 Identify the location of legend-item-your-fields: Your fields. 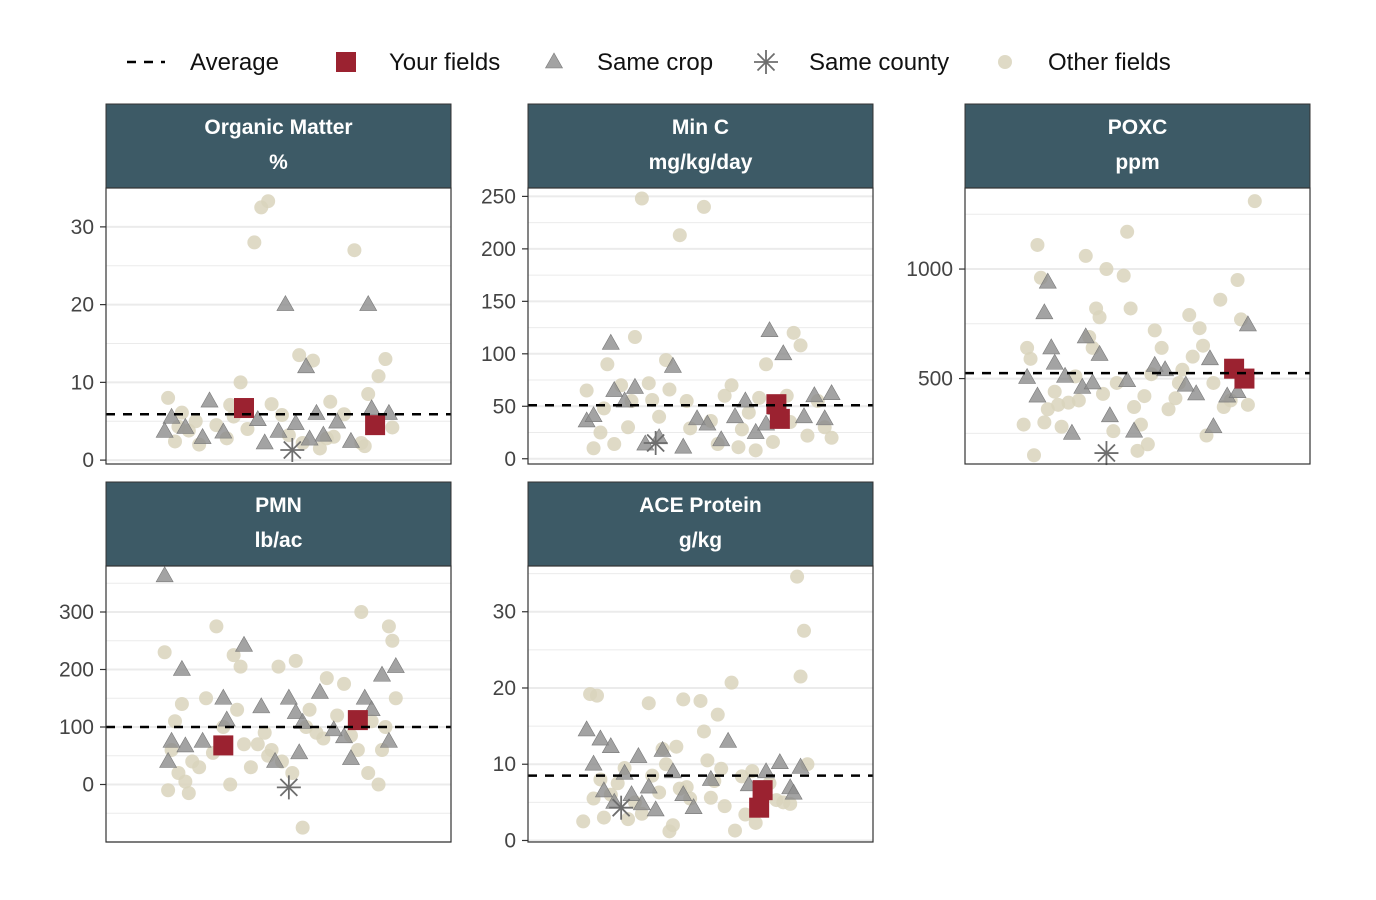
(418, 62).